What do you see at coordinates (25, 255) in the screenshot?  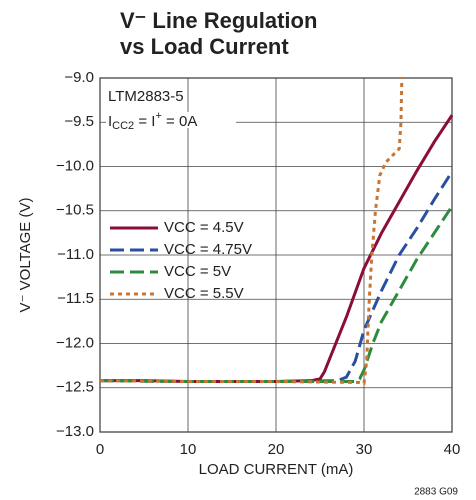 I see `y-axis-label: V⁻ VOLTAGE (V)` at bounding box center [25, 255].